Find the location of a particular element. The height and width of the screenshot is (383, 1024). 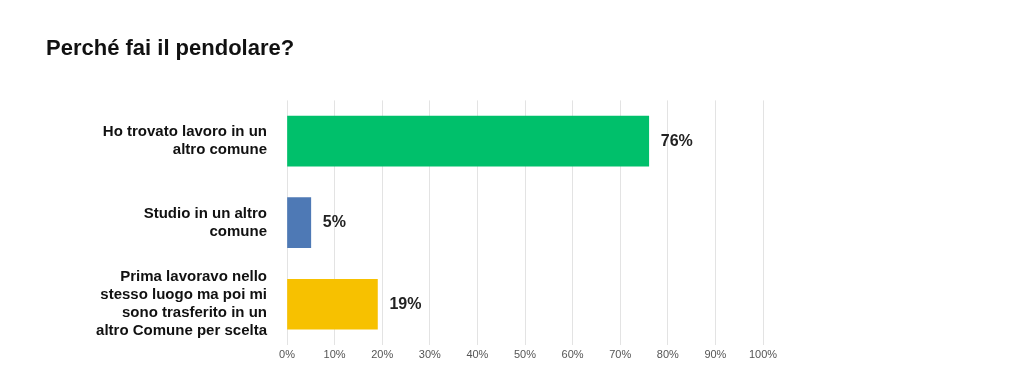

chart-title: Perché fai il pendolare? is located at coordinates (170, 48).